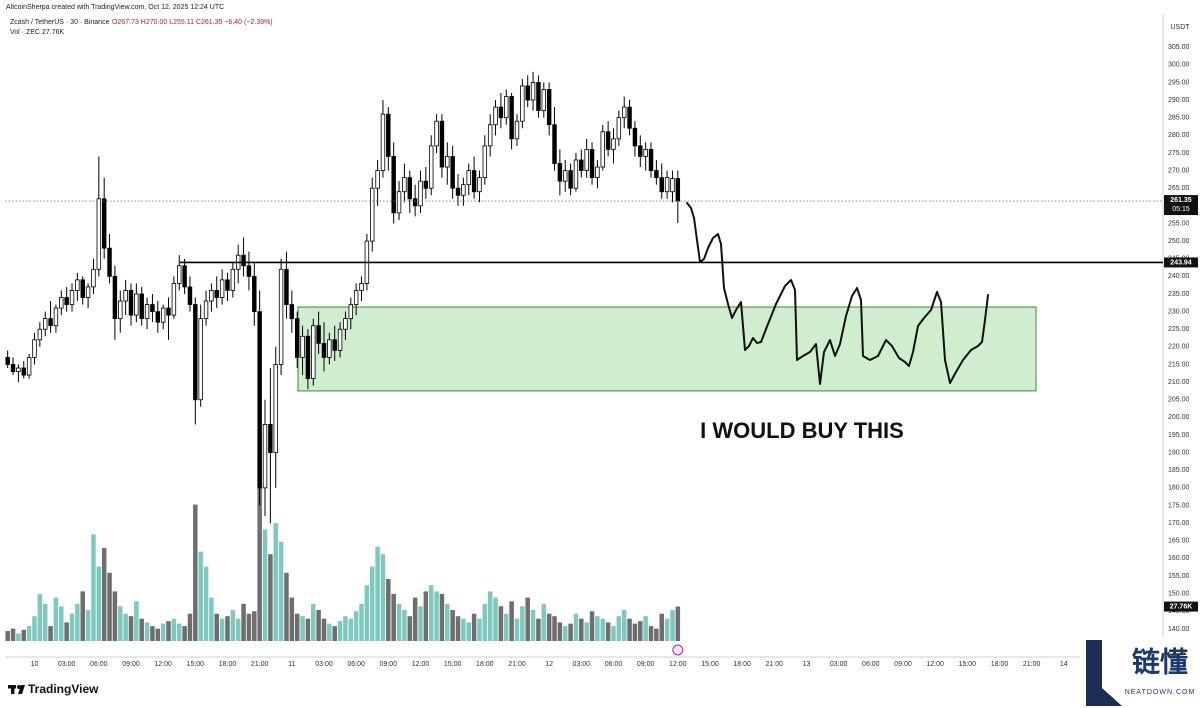 Image resolution: width=1200 pixels, height=708 pixels. Describe the element at coordinates (1179, 593) in the screenshot. I see `y-tick-label: 150.00` at that location.